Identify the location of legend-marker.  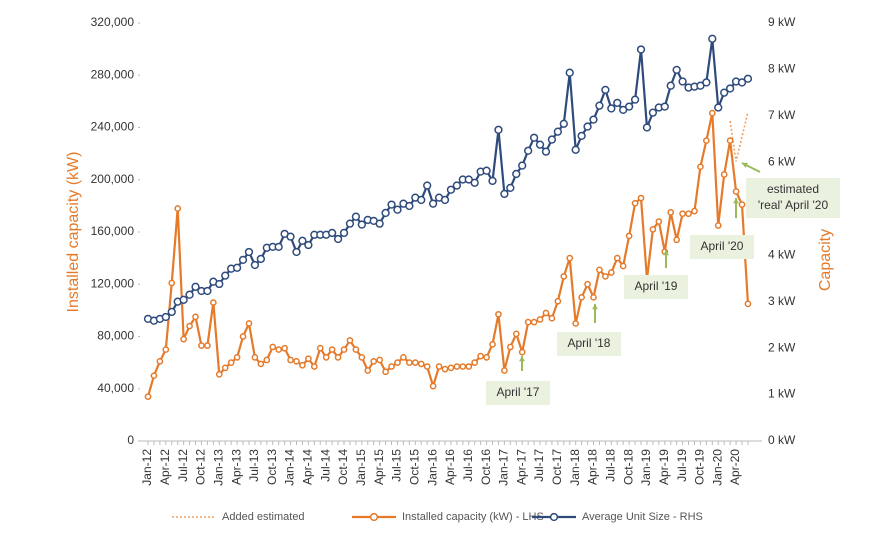
(374, 517).